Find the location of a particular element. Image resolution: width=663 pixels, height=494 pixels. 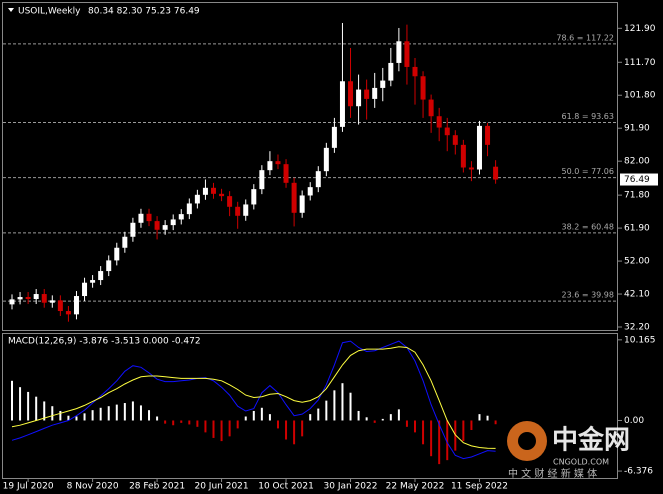

fib-label: 23.6 = 39.98 is located at coordinates (587, 295).